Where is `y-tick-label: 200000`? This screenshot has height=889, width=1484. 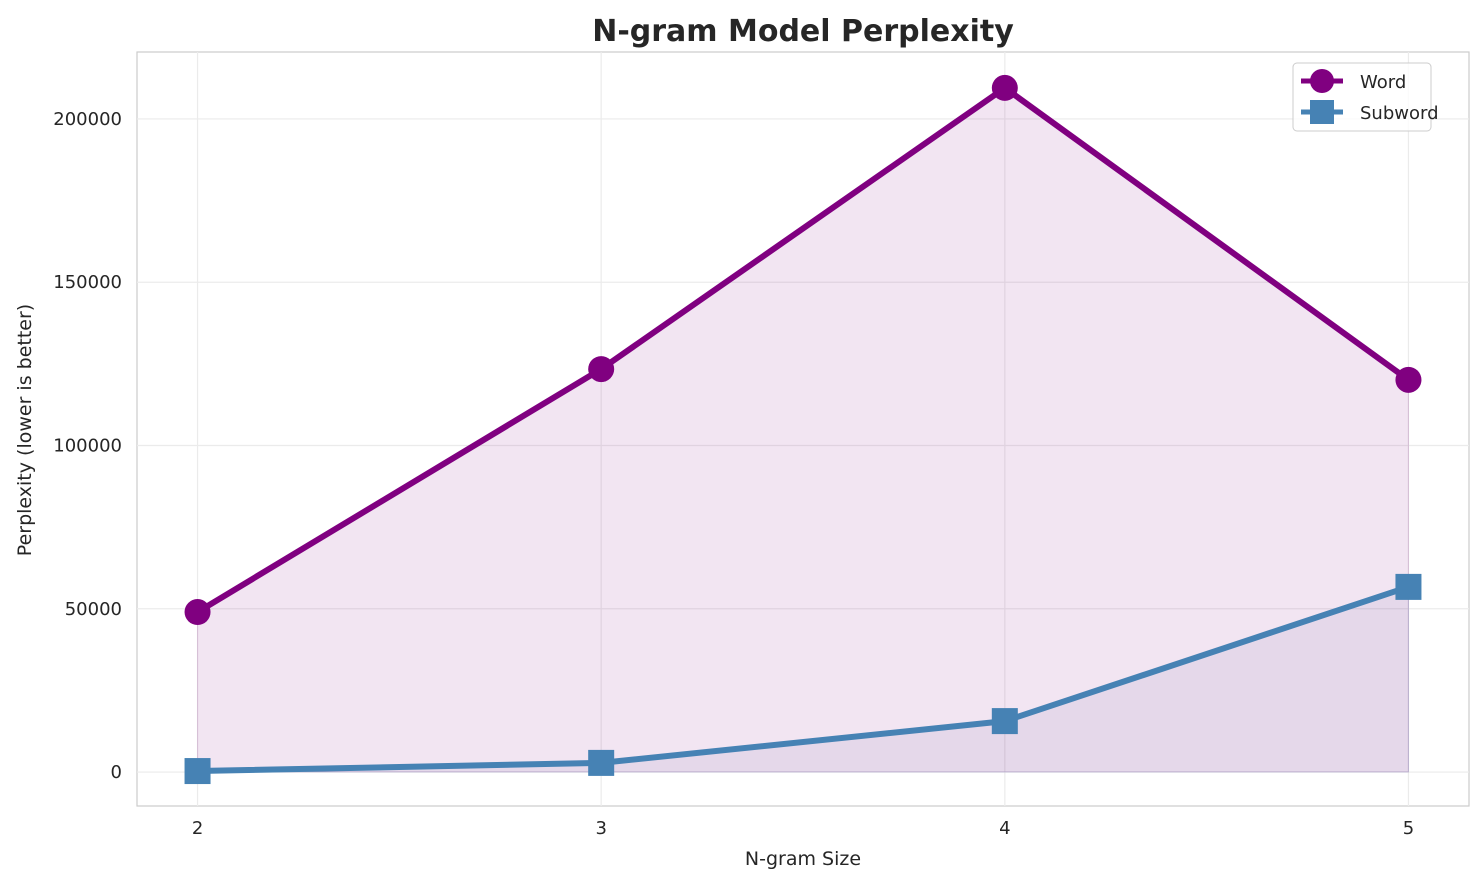
y-tick-label: 200000 is located at coordinates (87, 119).